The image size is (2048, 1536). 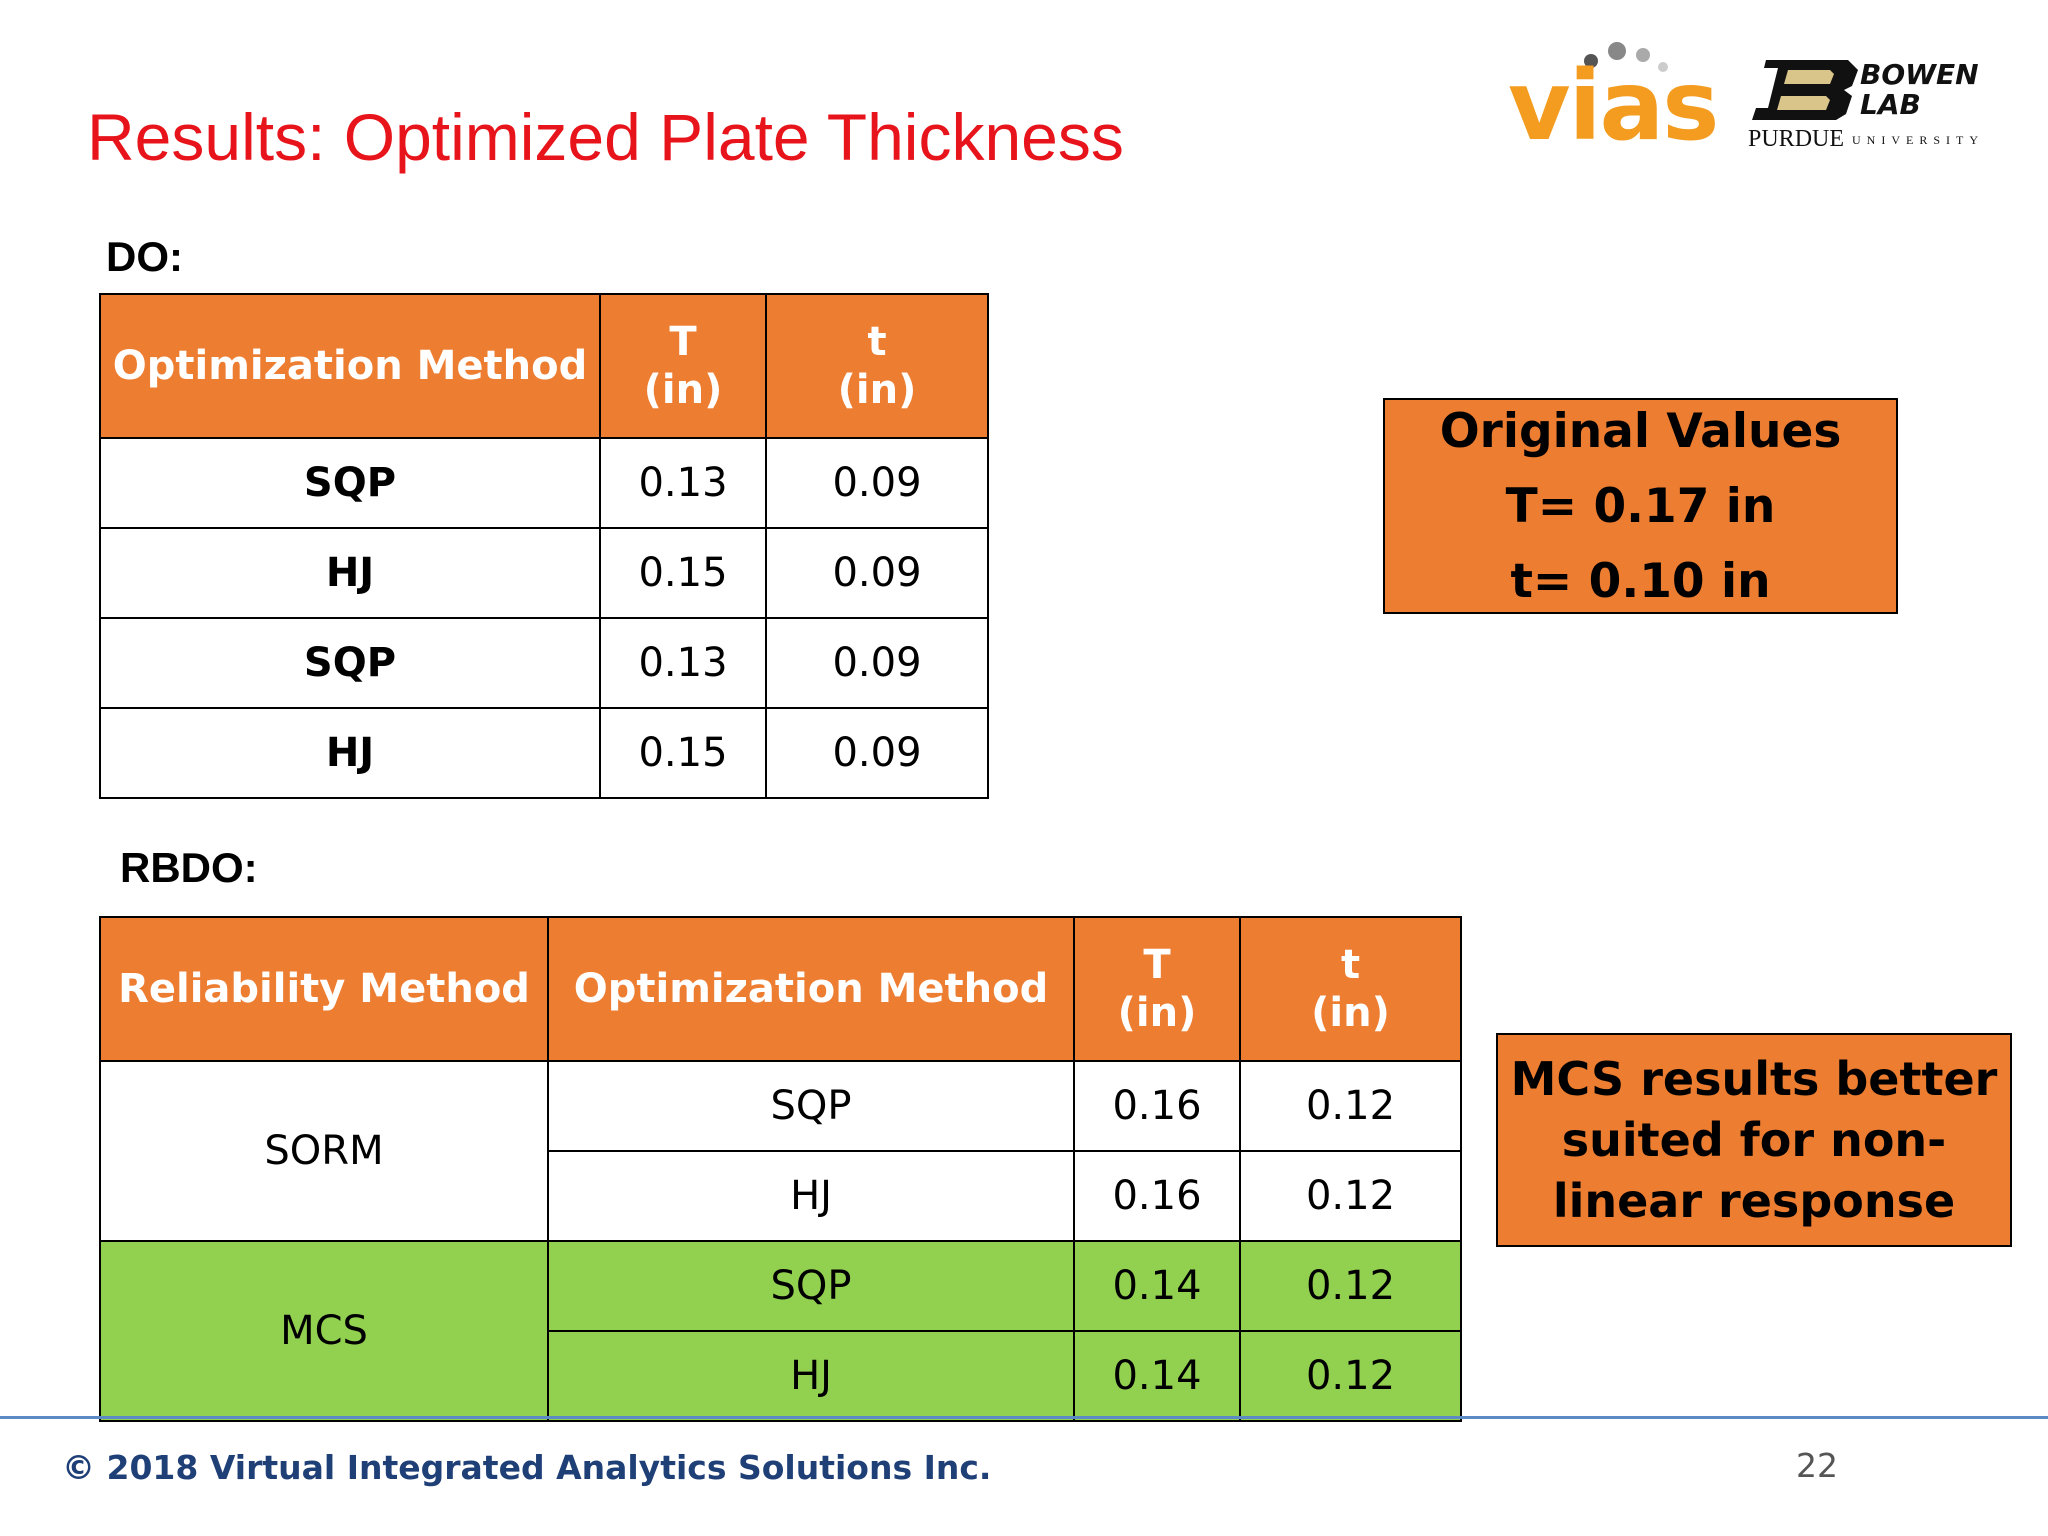 What do you see at coordinates (1024, 1417) in the screenshot?
I see `footer-divider` at bounding box center [1024, 1417].